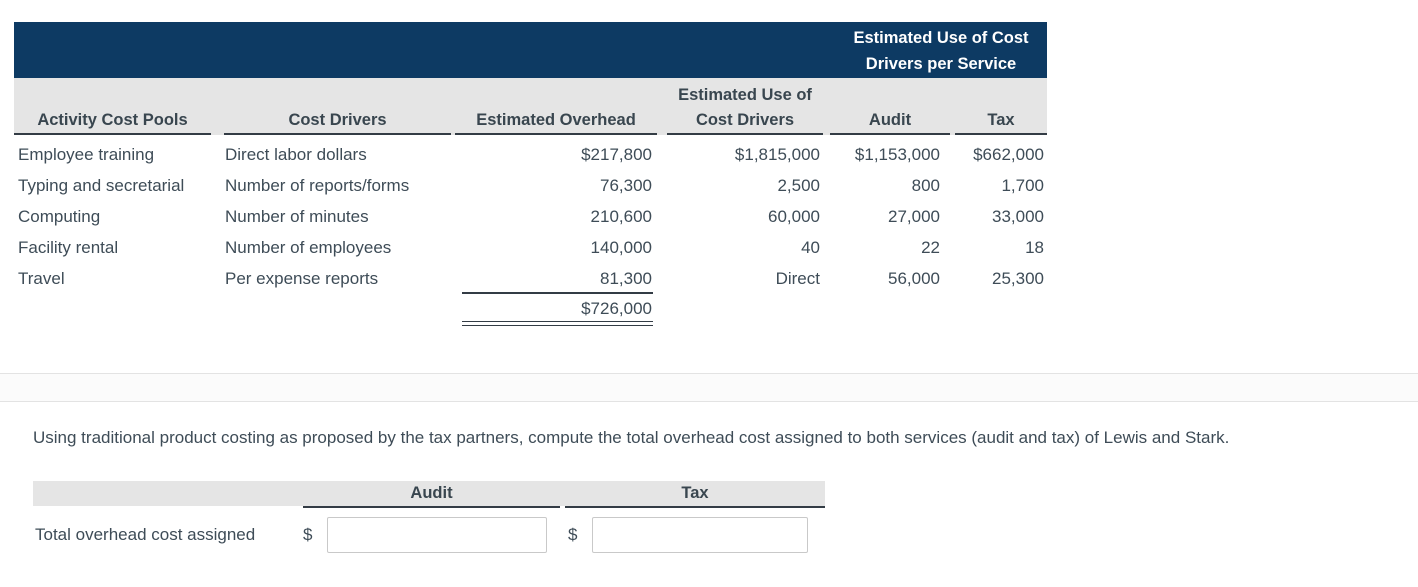 Image resolution: width=1418 pixels, height=587 pixels. I want to click on cell-audit: $1,153,000, so click(897, 154).